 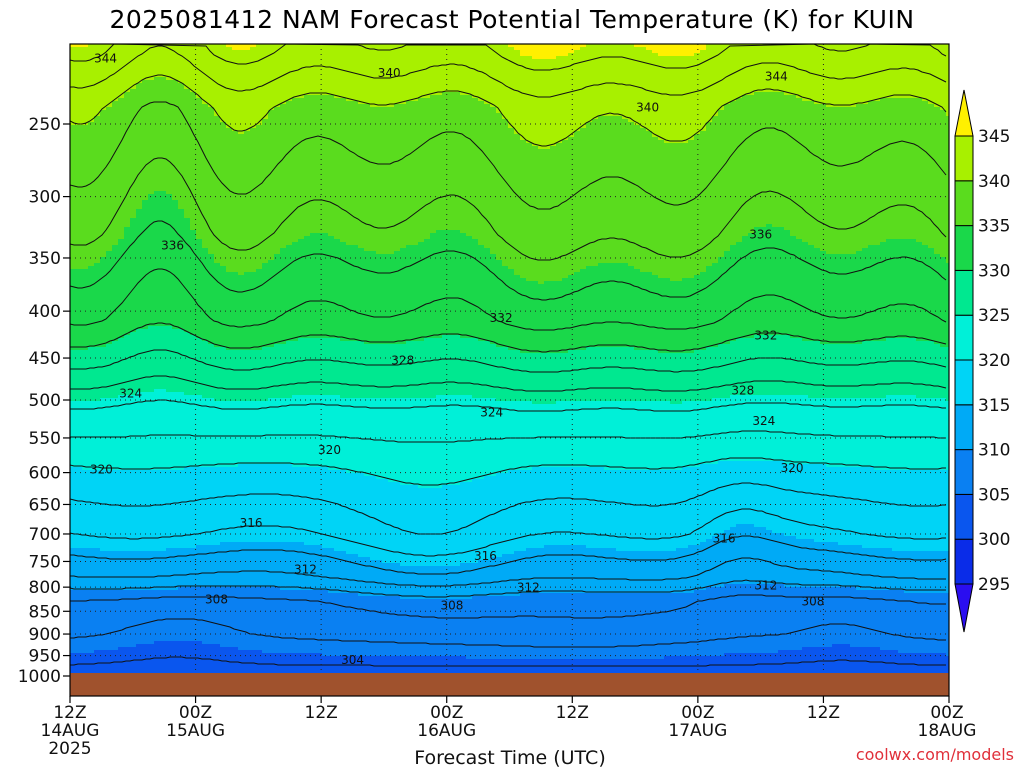 I want to click on y-tick-label: 650, so click(x=45, y=505).